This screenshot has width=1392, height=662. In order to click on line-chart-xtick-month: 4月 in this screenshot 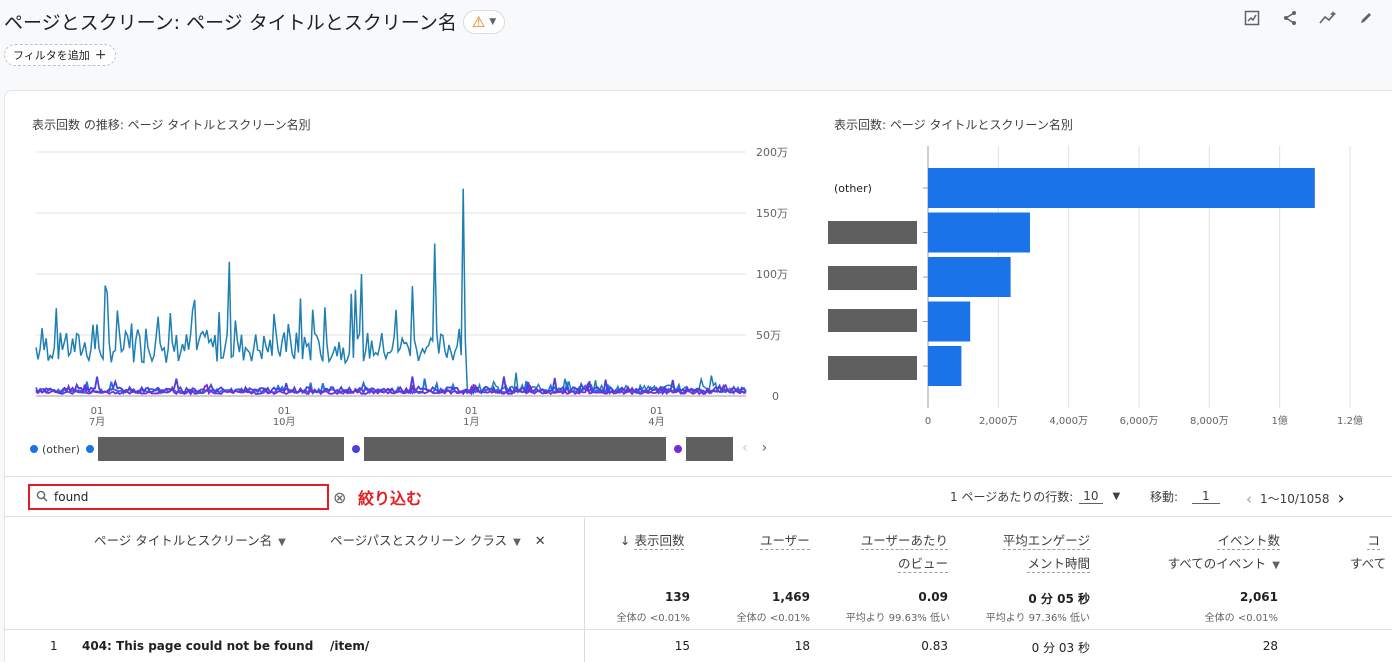, I will do `click(656, 422)`.